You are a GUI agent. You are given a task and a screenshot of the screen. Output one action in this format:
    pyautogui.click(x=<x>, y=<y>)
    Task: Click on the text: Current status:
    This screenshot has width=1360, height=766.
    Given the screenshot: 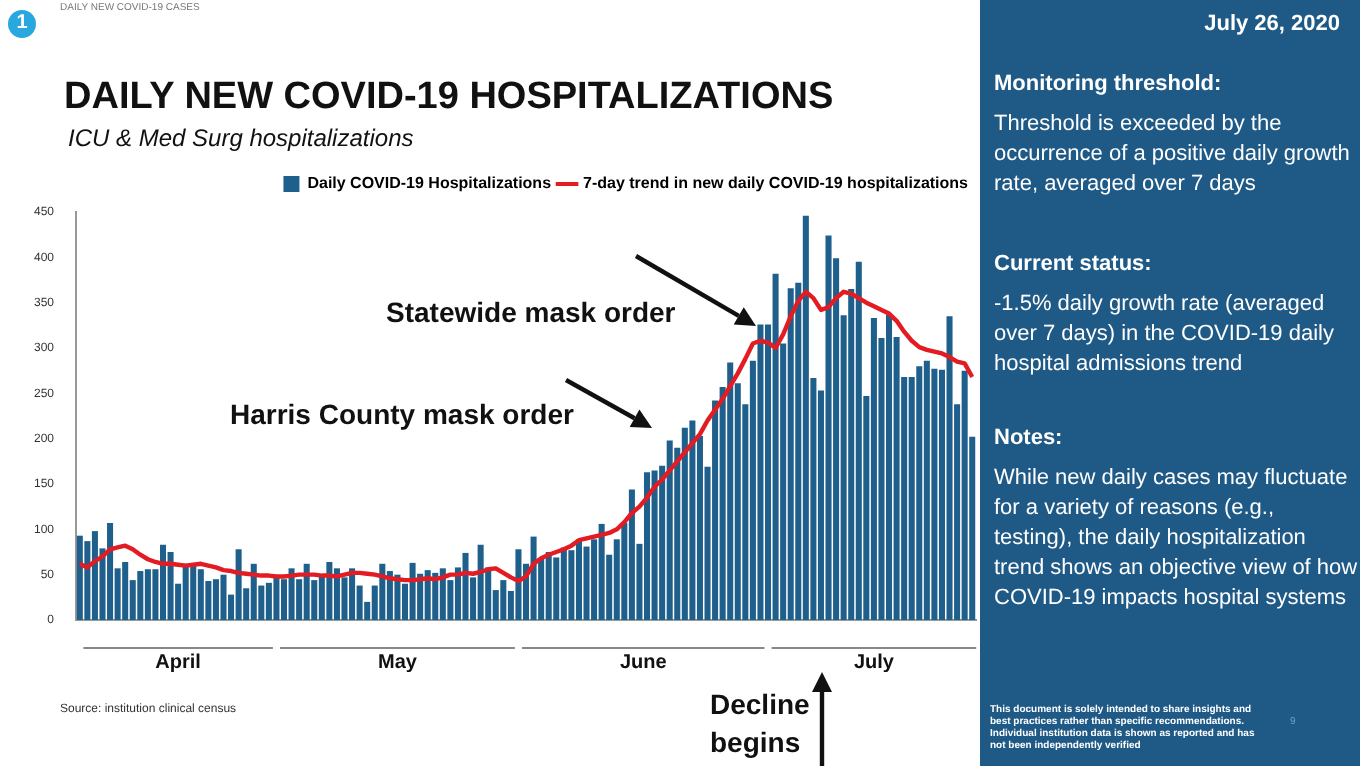 What is the action you would take?
    pyautogui.click(x=1074, y=264)
    